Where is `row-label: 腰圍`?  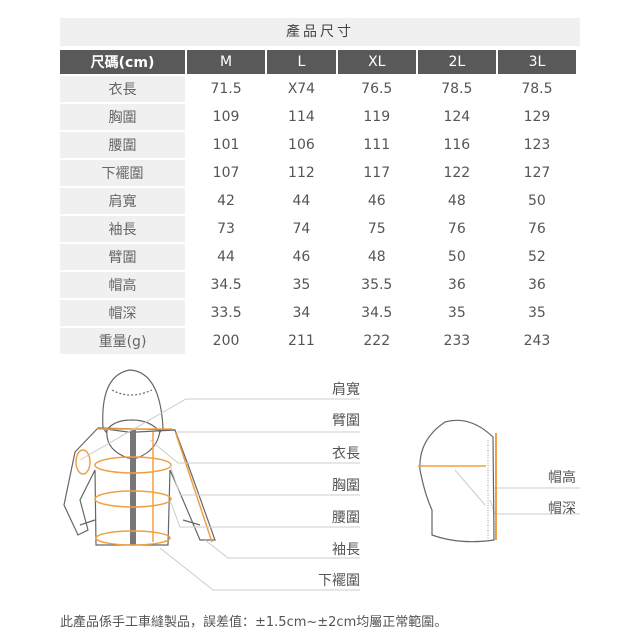 row-label: 腰圍 is located at coordinates (122, 145).